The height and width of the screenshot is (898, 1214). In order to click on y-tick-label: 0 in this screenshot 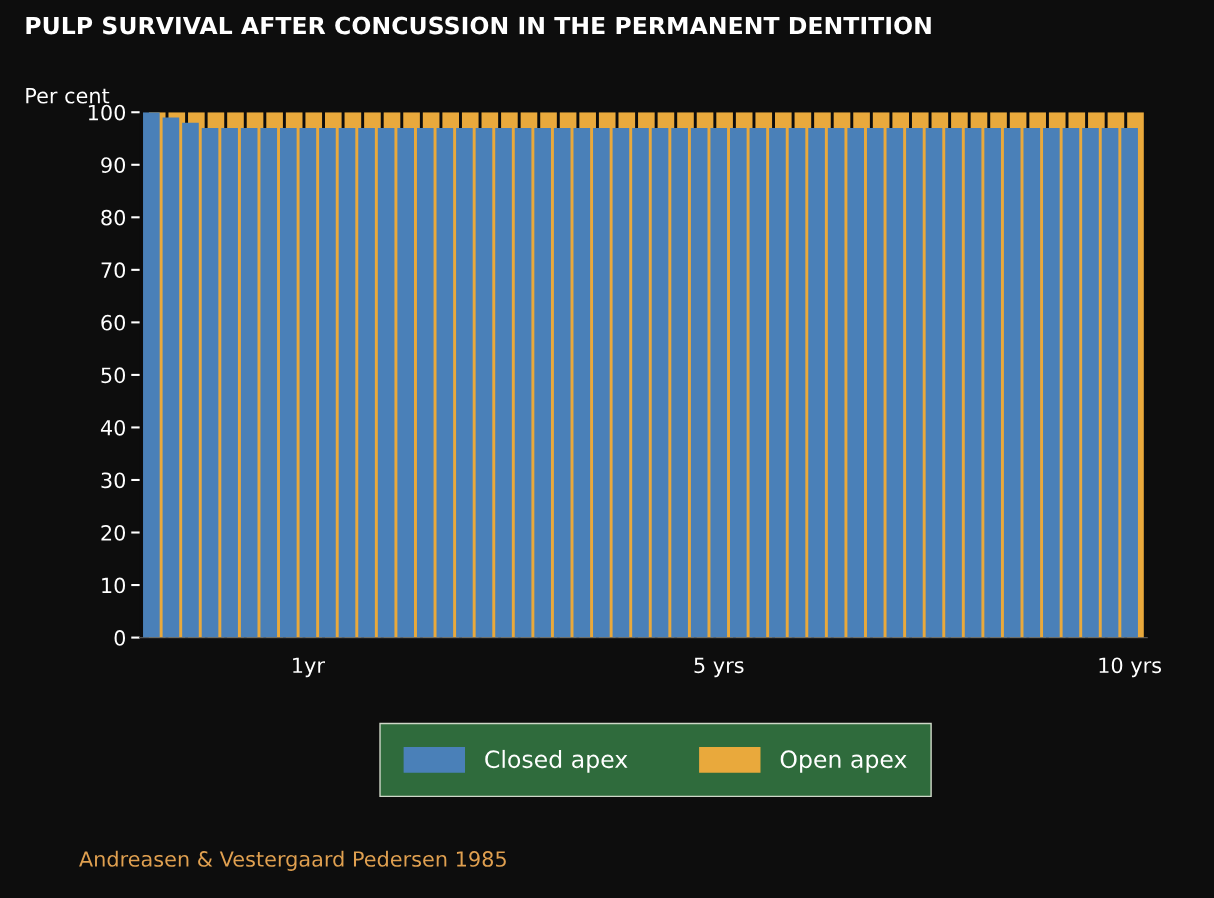, I will do `click(120, 638)`.